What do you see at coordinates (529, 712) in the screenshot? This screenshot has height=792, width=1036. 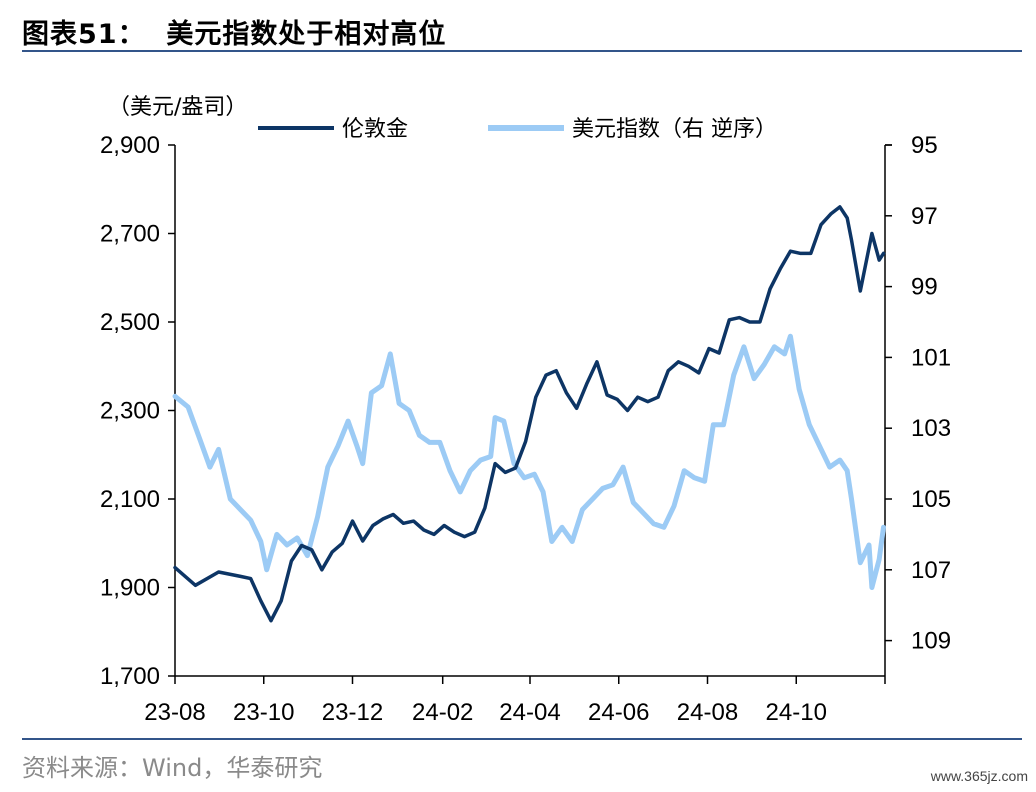 I see `x-tick-label: 24-04` at bounding box center [529, 712].